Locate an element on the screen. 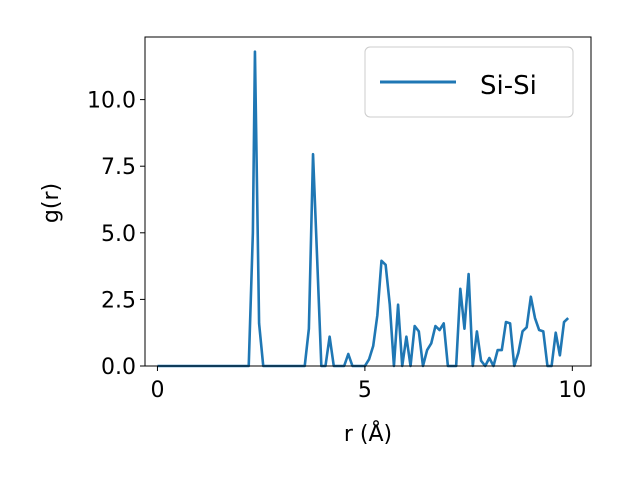 The width and height of the screenshot is (640, 480). y-axis-label: g(r) is located at coordinates (51, 203).